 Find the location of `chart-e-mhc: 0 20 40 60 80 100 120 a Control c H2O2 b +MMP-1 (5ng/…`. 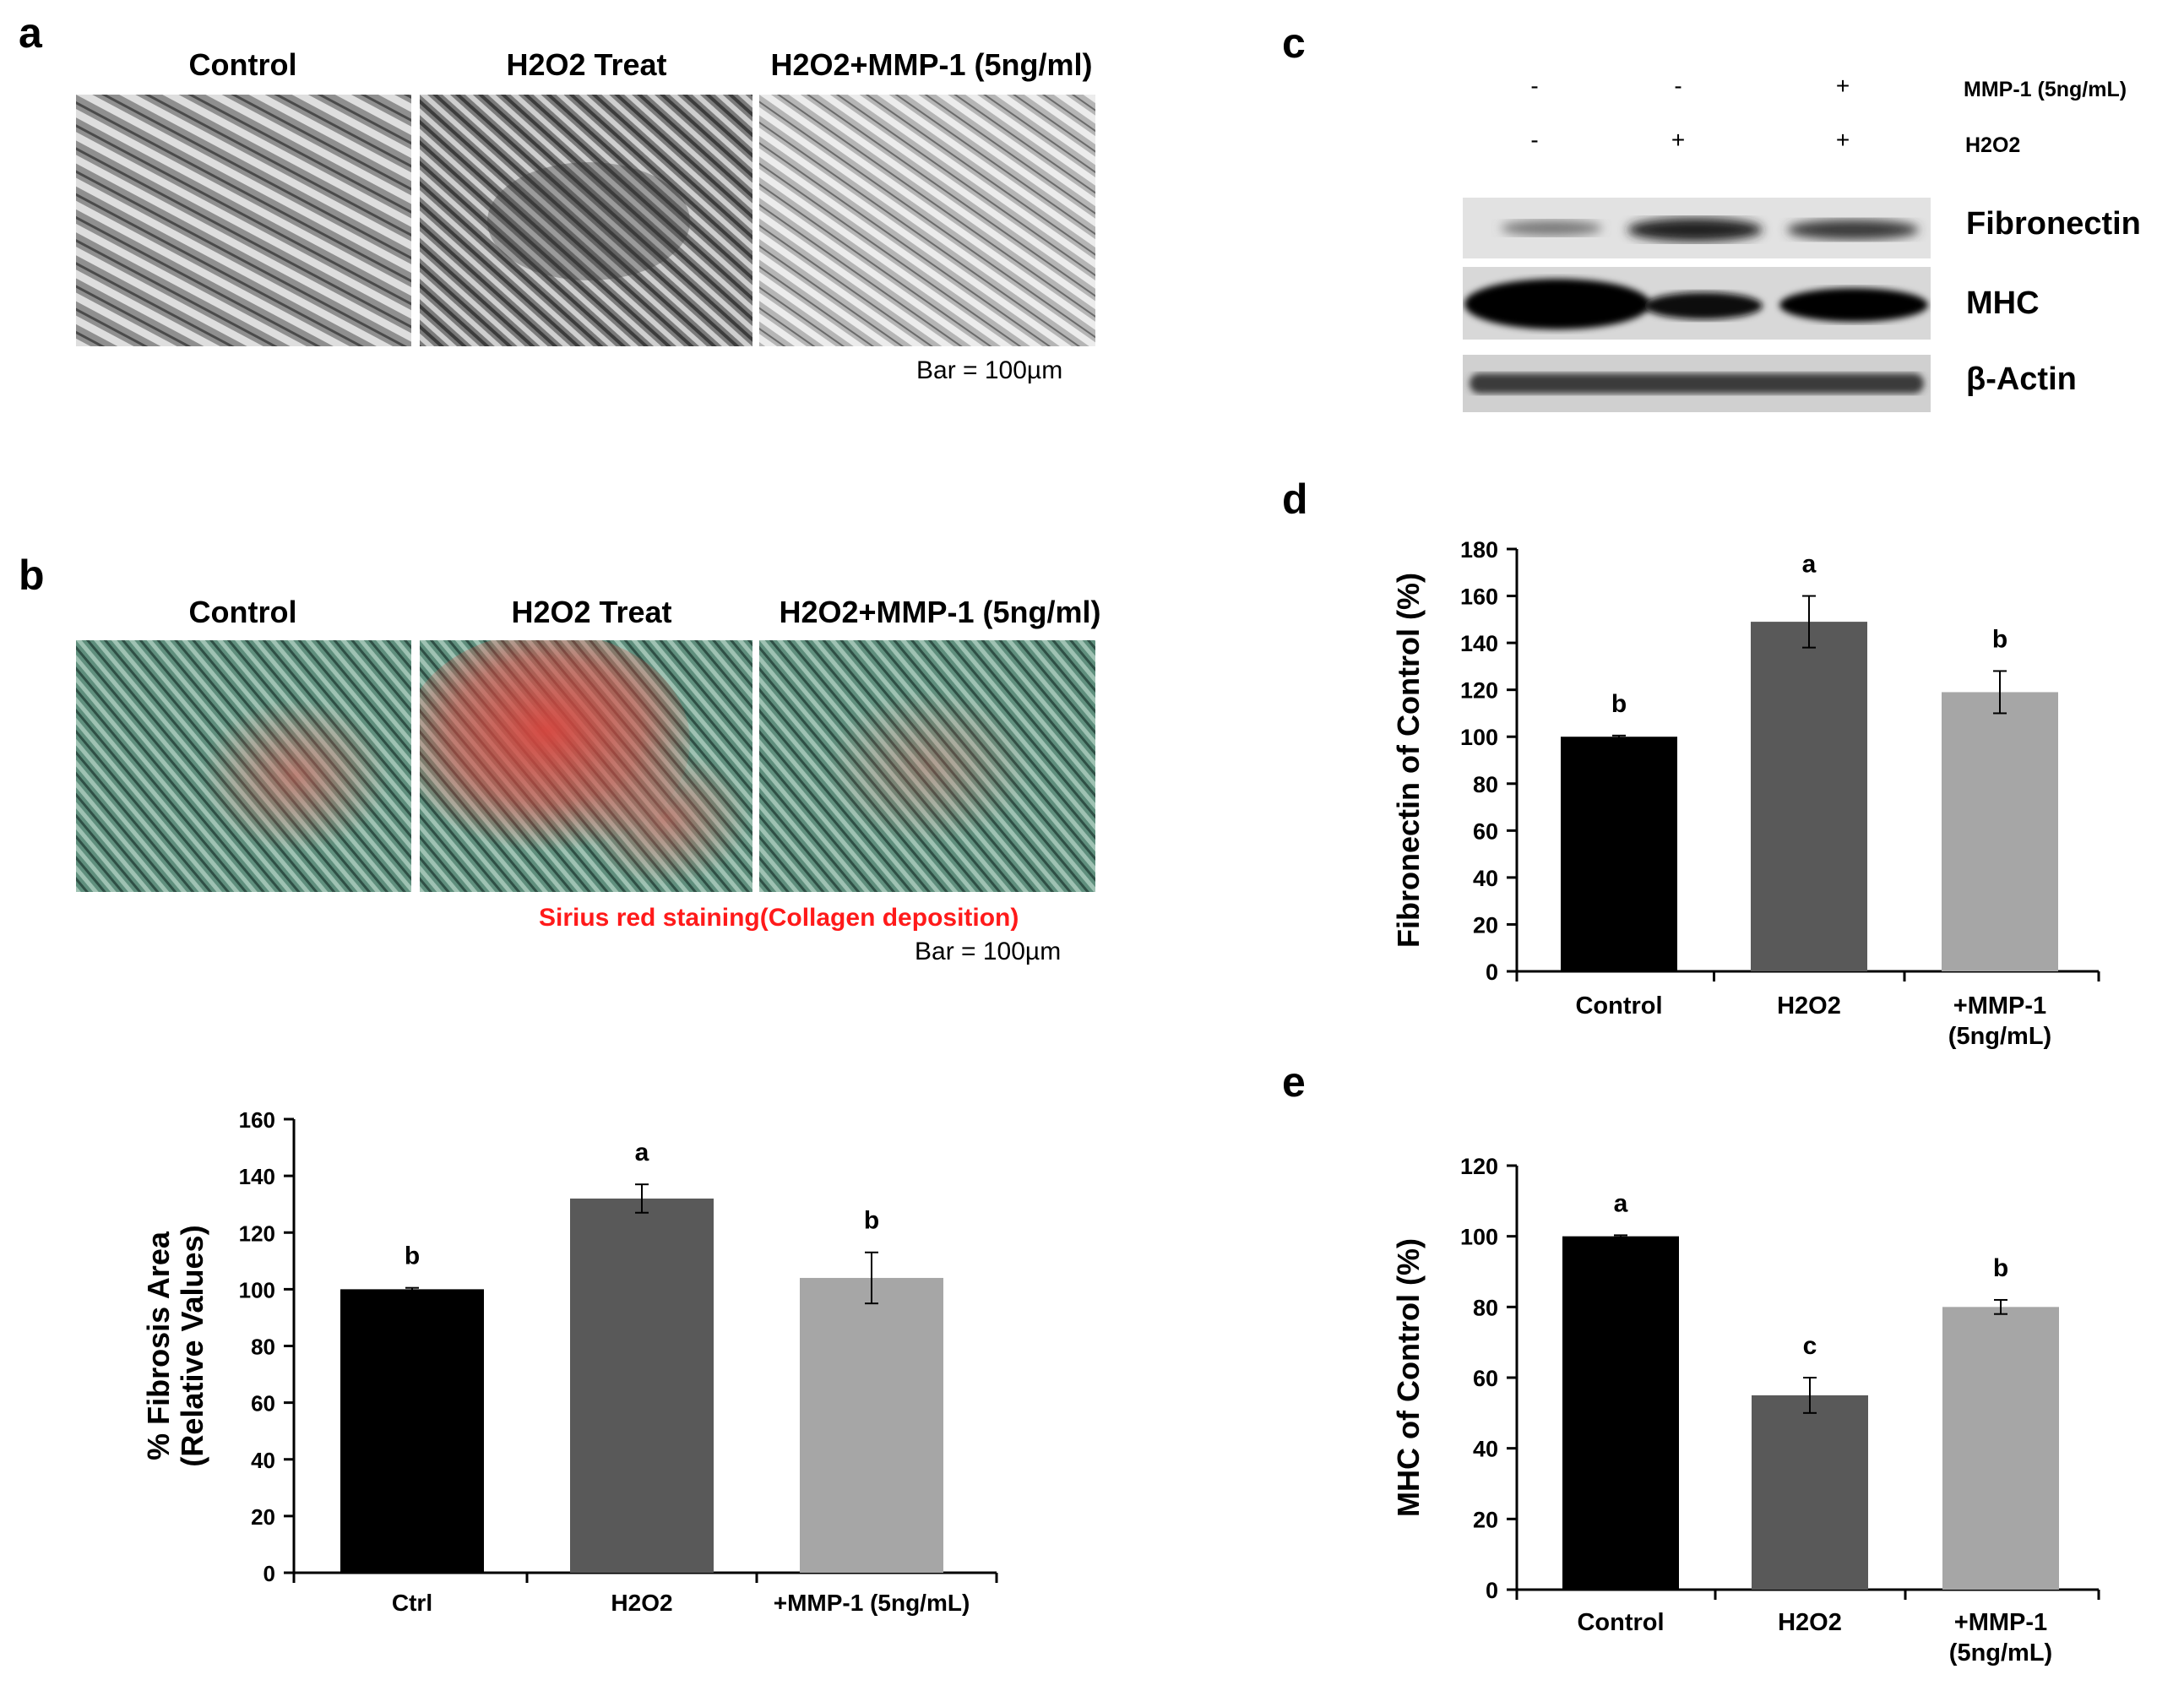

chart-e-mhc: 0 20 40 60 80 100 120 a Control c H2O2 b +MMP-1 (5ng/… is located at coordinates (1745, 1410).